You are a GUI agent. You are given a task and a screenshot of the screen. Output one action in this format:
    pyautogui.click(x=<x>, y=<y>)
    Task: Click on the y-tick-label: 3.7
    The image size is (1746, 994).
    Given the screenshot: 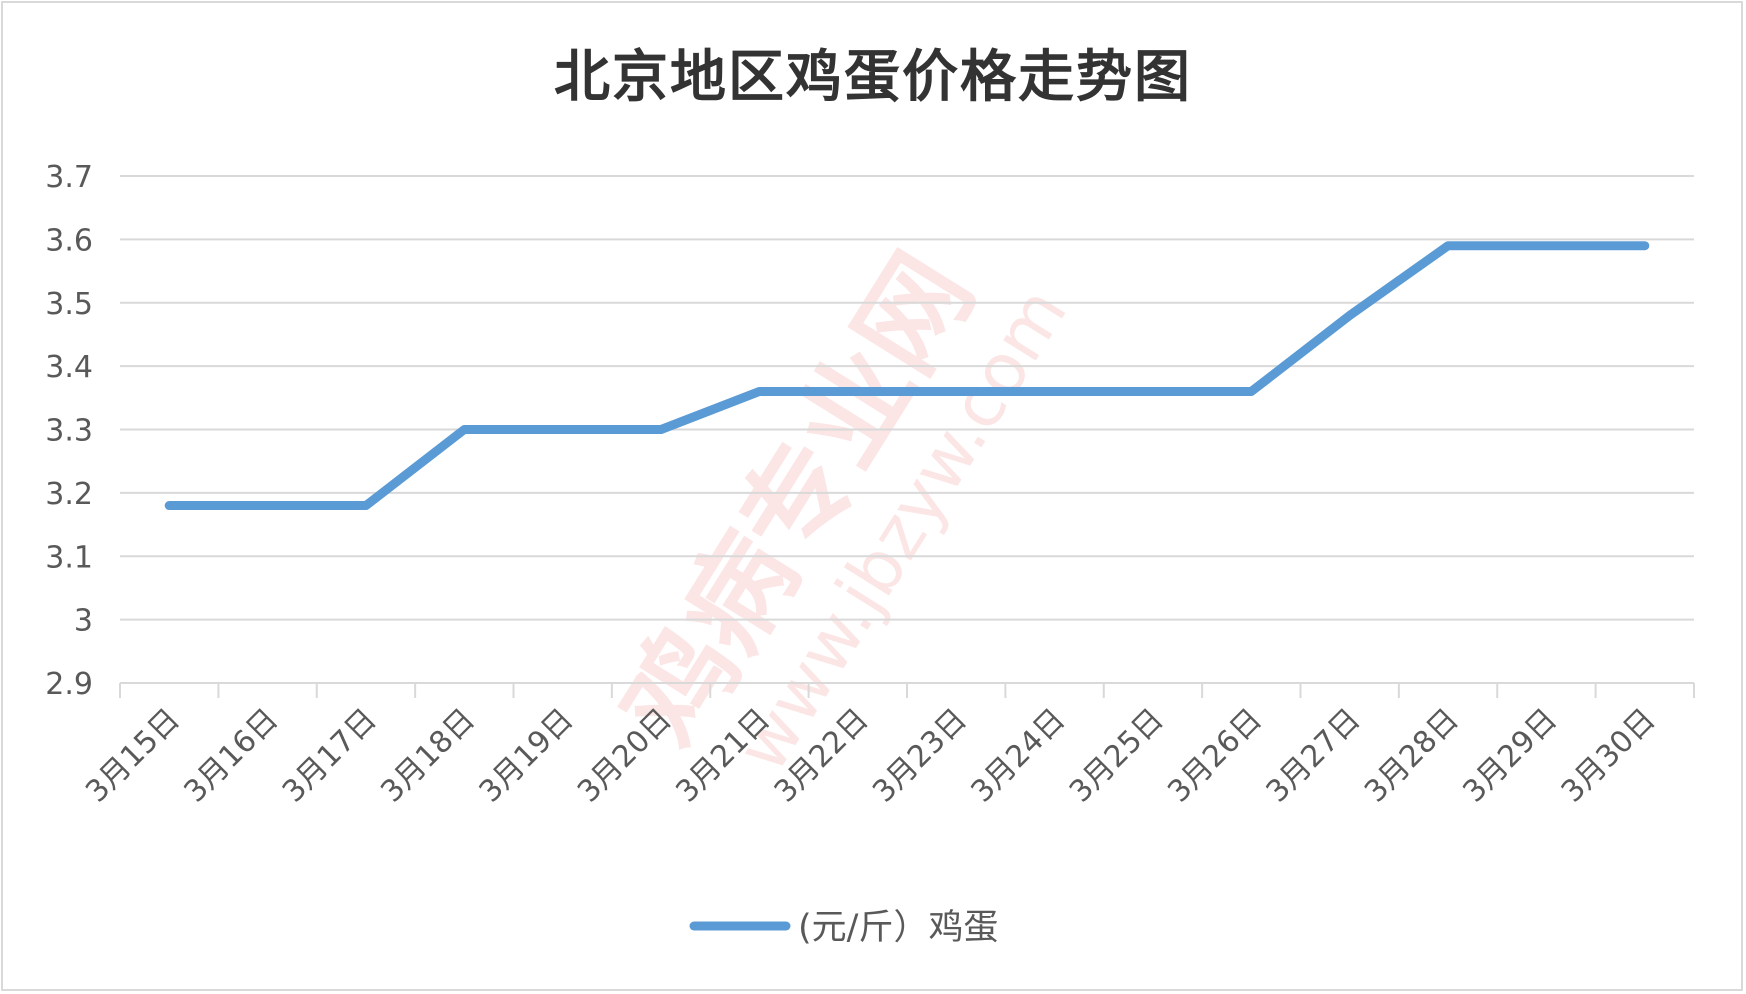 What is the action you would take?
    pyautogui.click(x=69, y=177)
    